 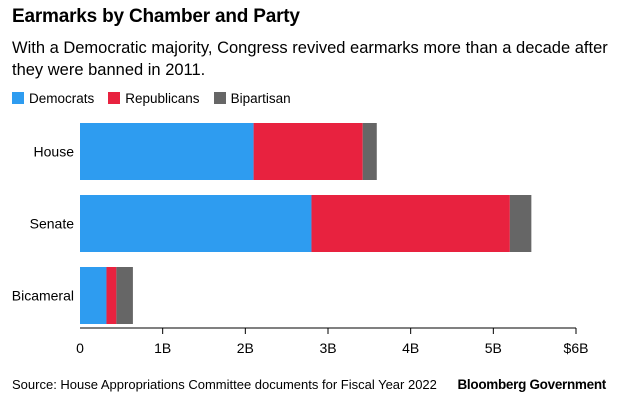 What do you see at coordinates (167, 151) in the screenshot?
I see `bar-house-democrats` at bounding box center [167, 151].